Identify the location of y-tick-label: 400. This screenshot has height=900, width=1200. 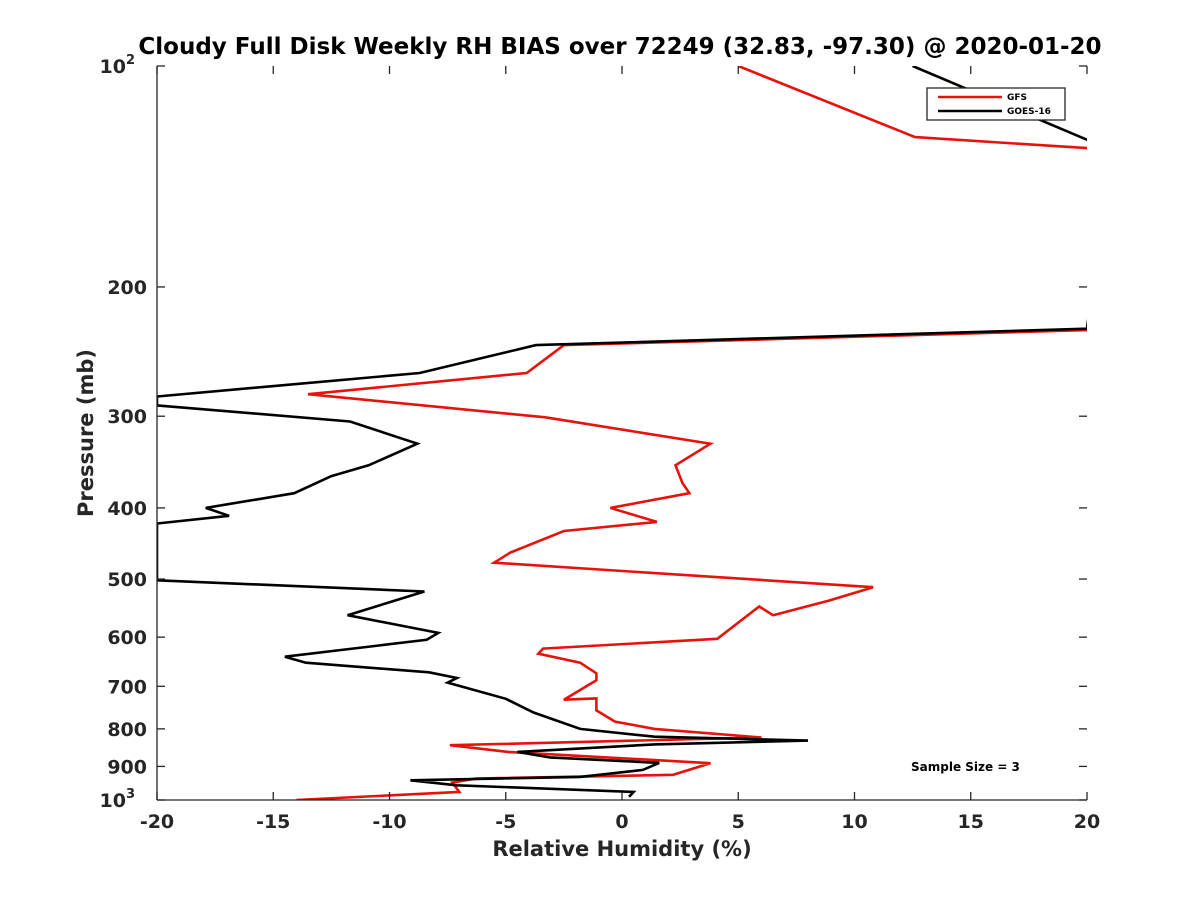
(127, 509).